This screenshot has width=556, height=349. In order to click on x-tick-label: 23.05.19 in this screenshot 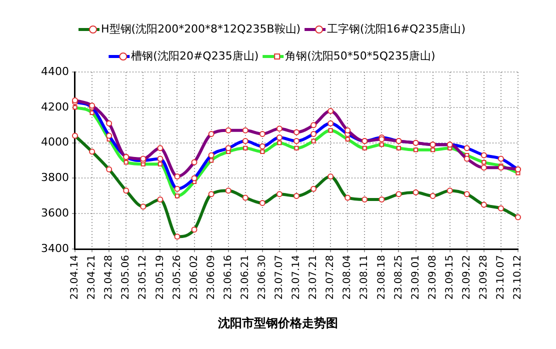, I will do `click(160, 277)`.